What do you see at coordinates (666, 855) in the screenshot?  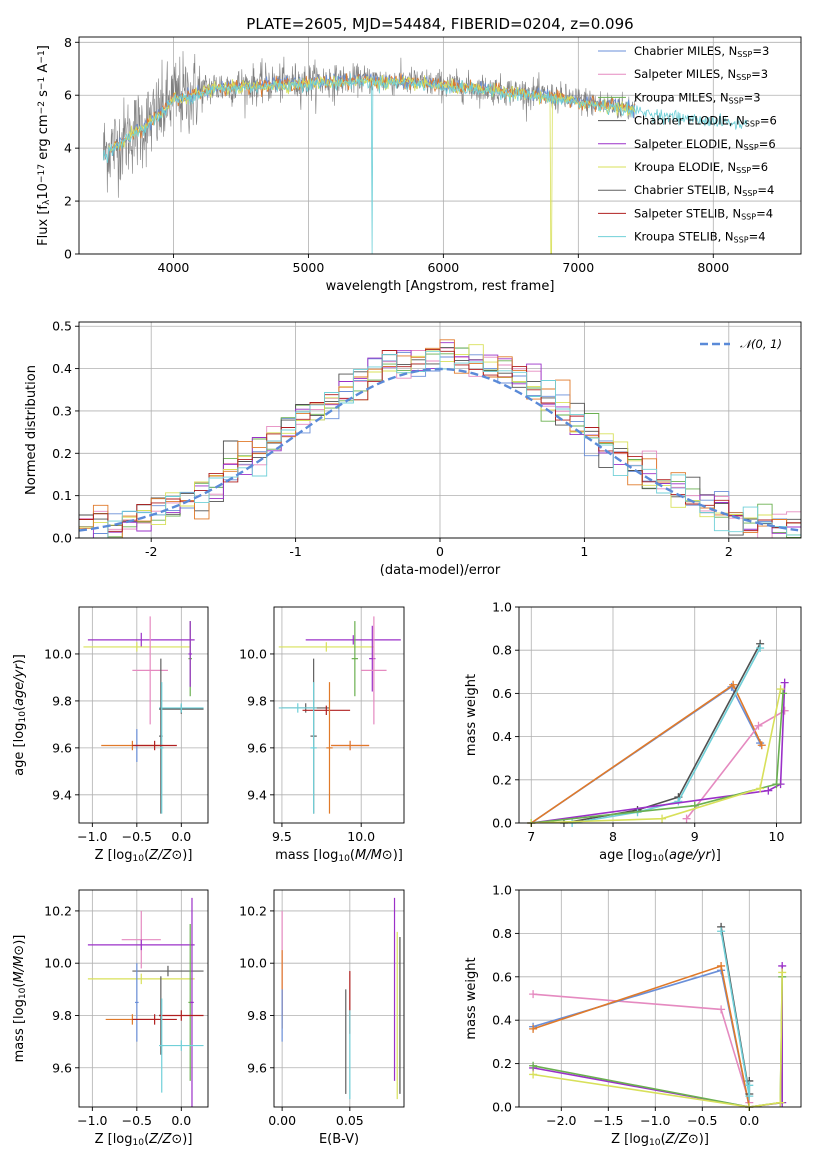 I see `mwage-xlabel-part: (` at bounding box center [666, 855].